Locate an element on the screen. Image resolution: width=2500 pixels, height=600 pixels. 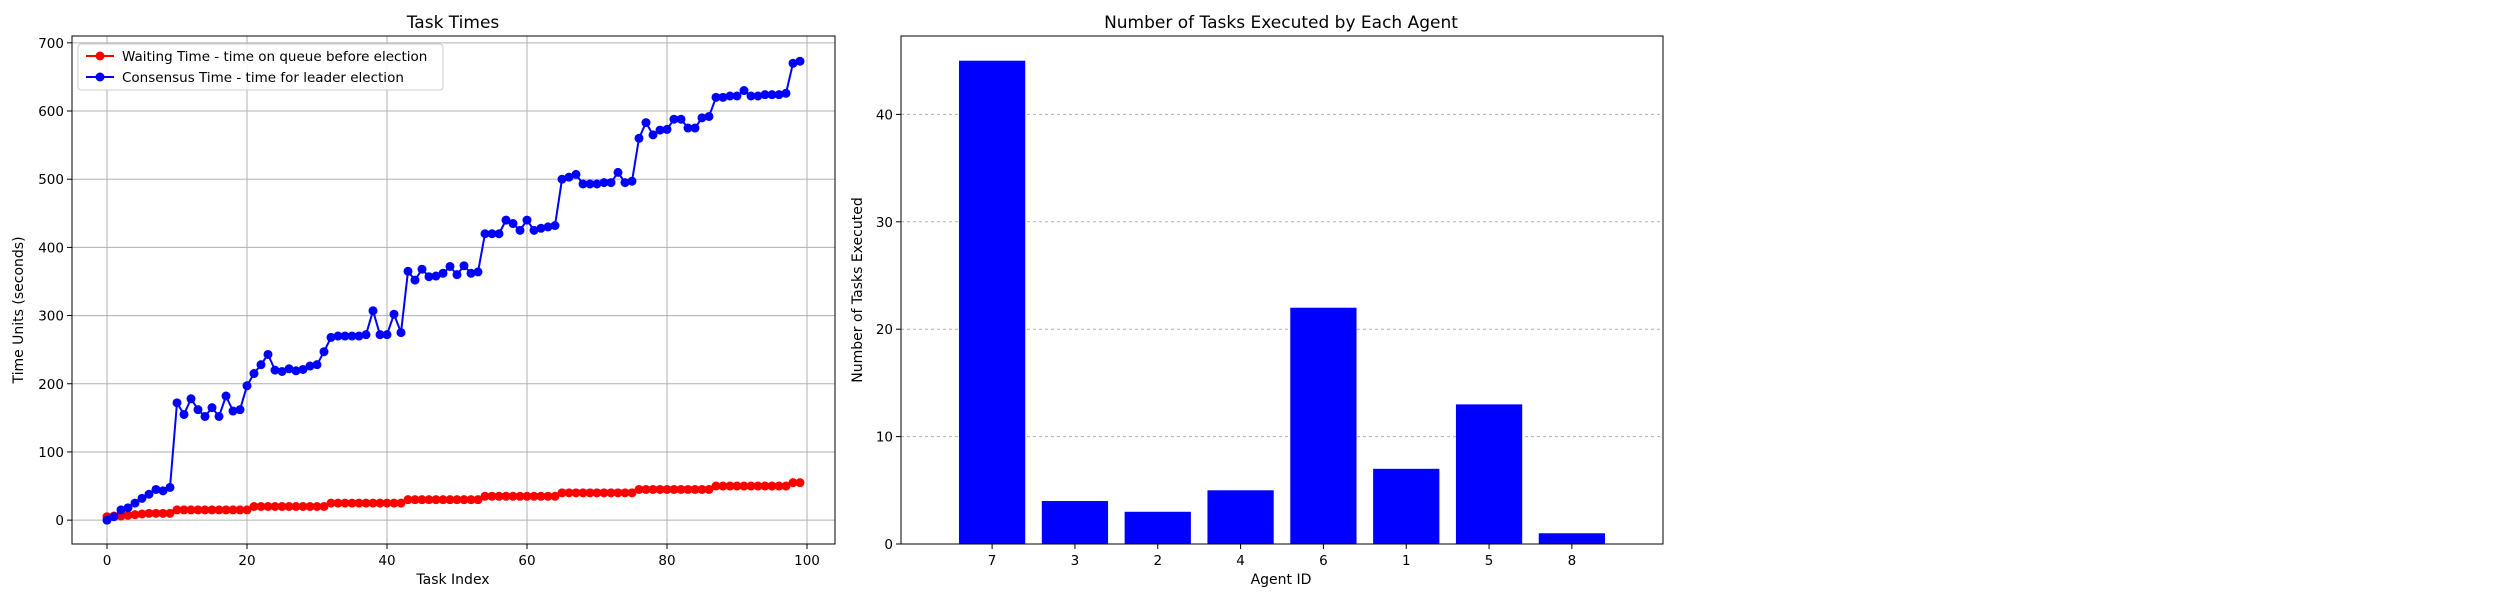
x-tick-label: 5 is located at coordinates (1489, 561).